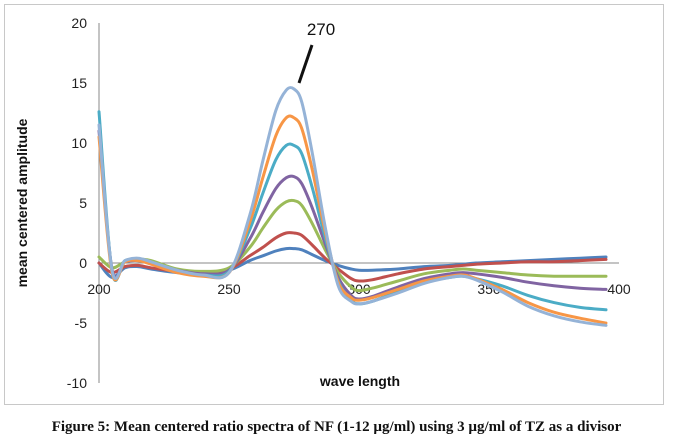  Describe the element at coordinates (79, 143) in the screenshot. I see `y-tick-label: 10` at that location.